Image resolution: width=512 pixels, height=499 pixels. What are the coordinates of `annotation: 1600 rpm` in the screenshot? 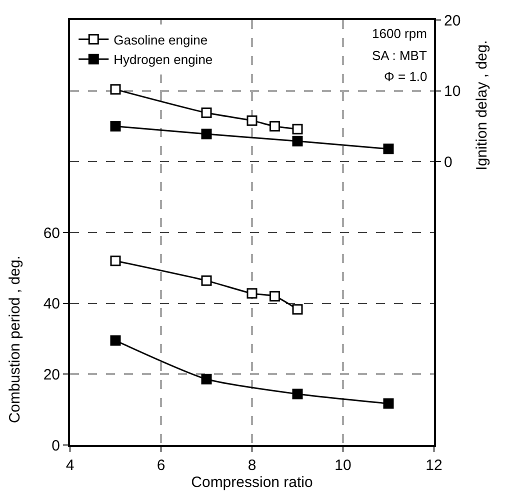 It's located at (399, 33).